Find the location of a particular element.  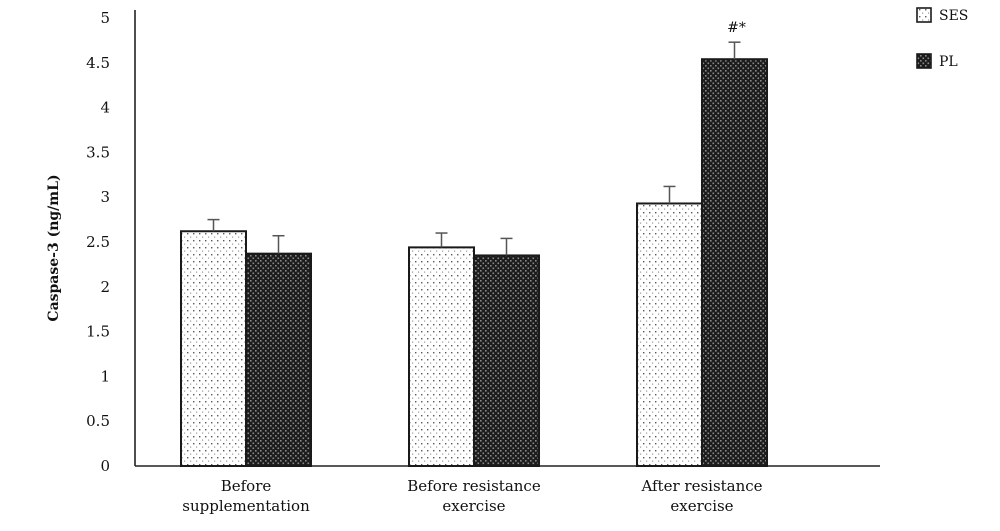

y-tick-label: 4.5 is located at coordinates (98, 63).